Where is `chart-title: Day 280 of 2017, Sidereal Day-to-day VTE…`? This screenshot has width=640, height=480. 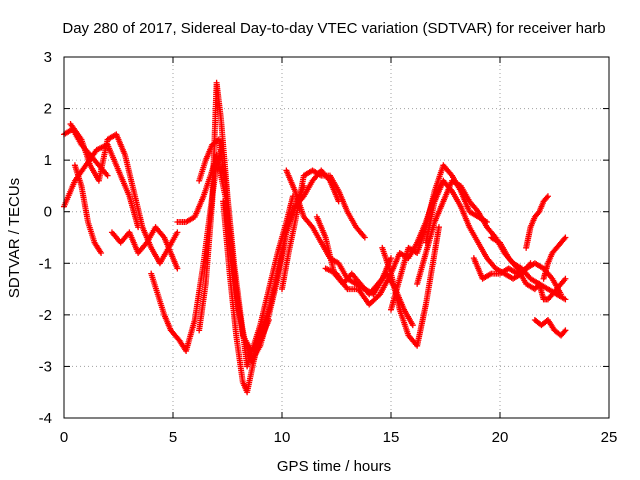 chart-title: Day 280 of 2017, Sidereal Day-to-day VTE… is located at coordinates (333, 28).